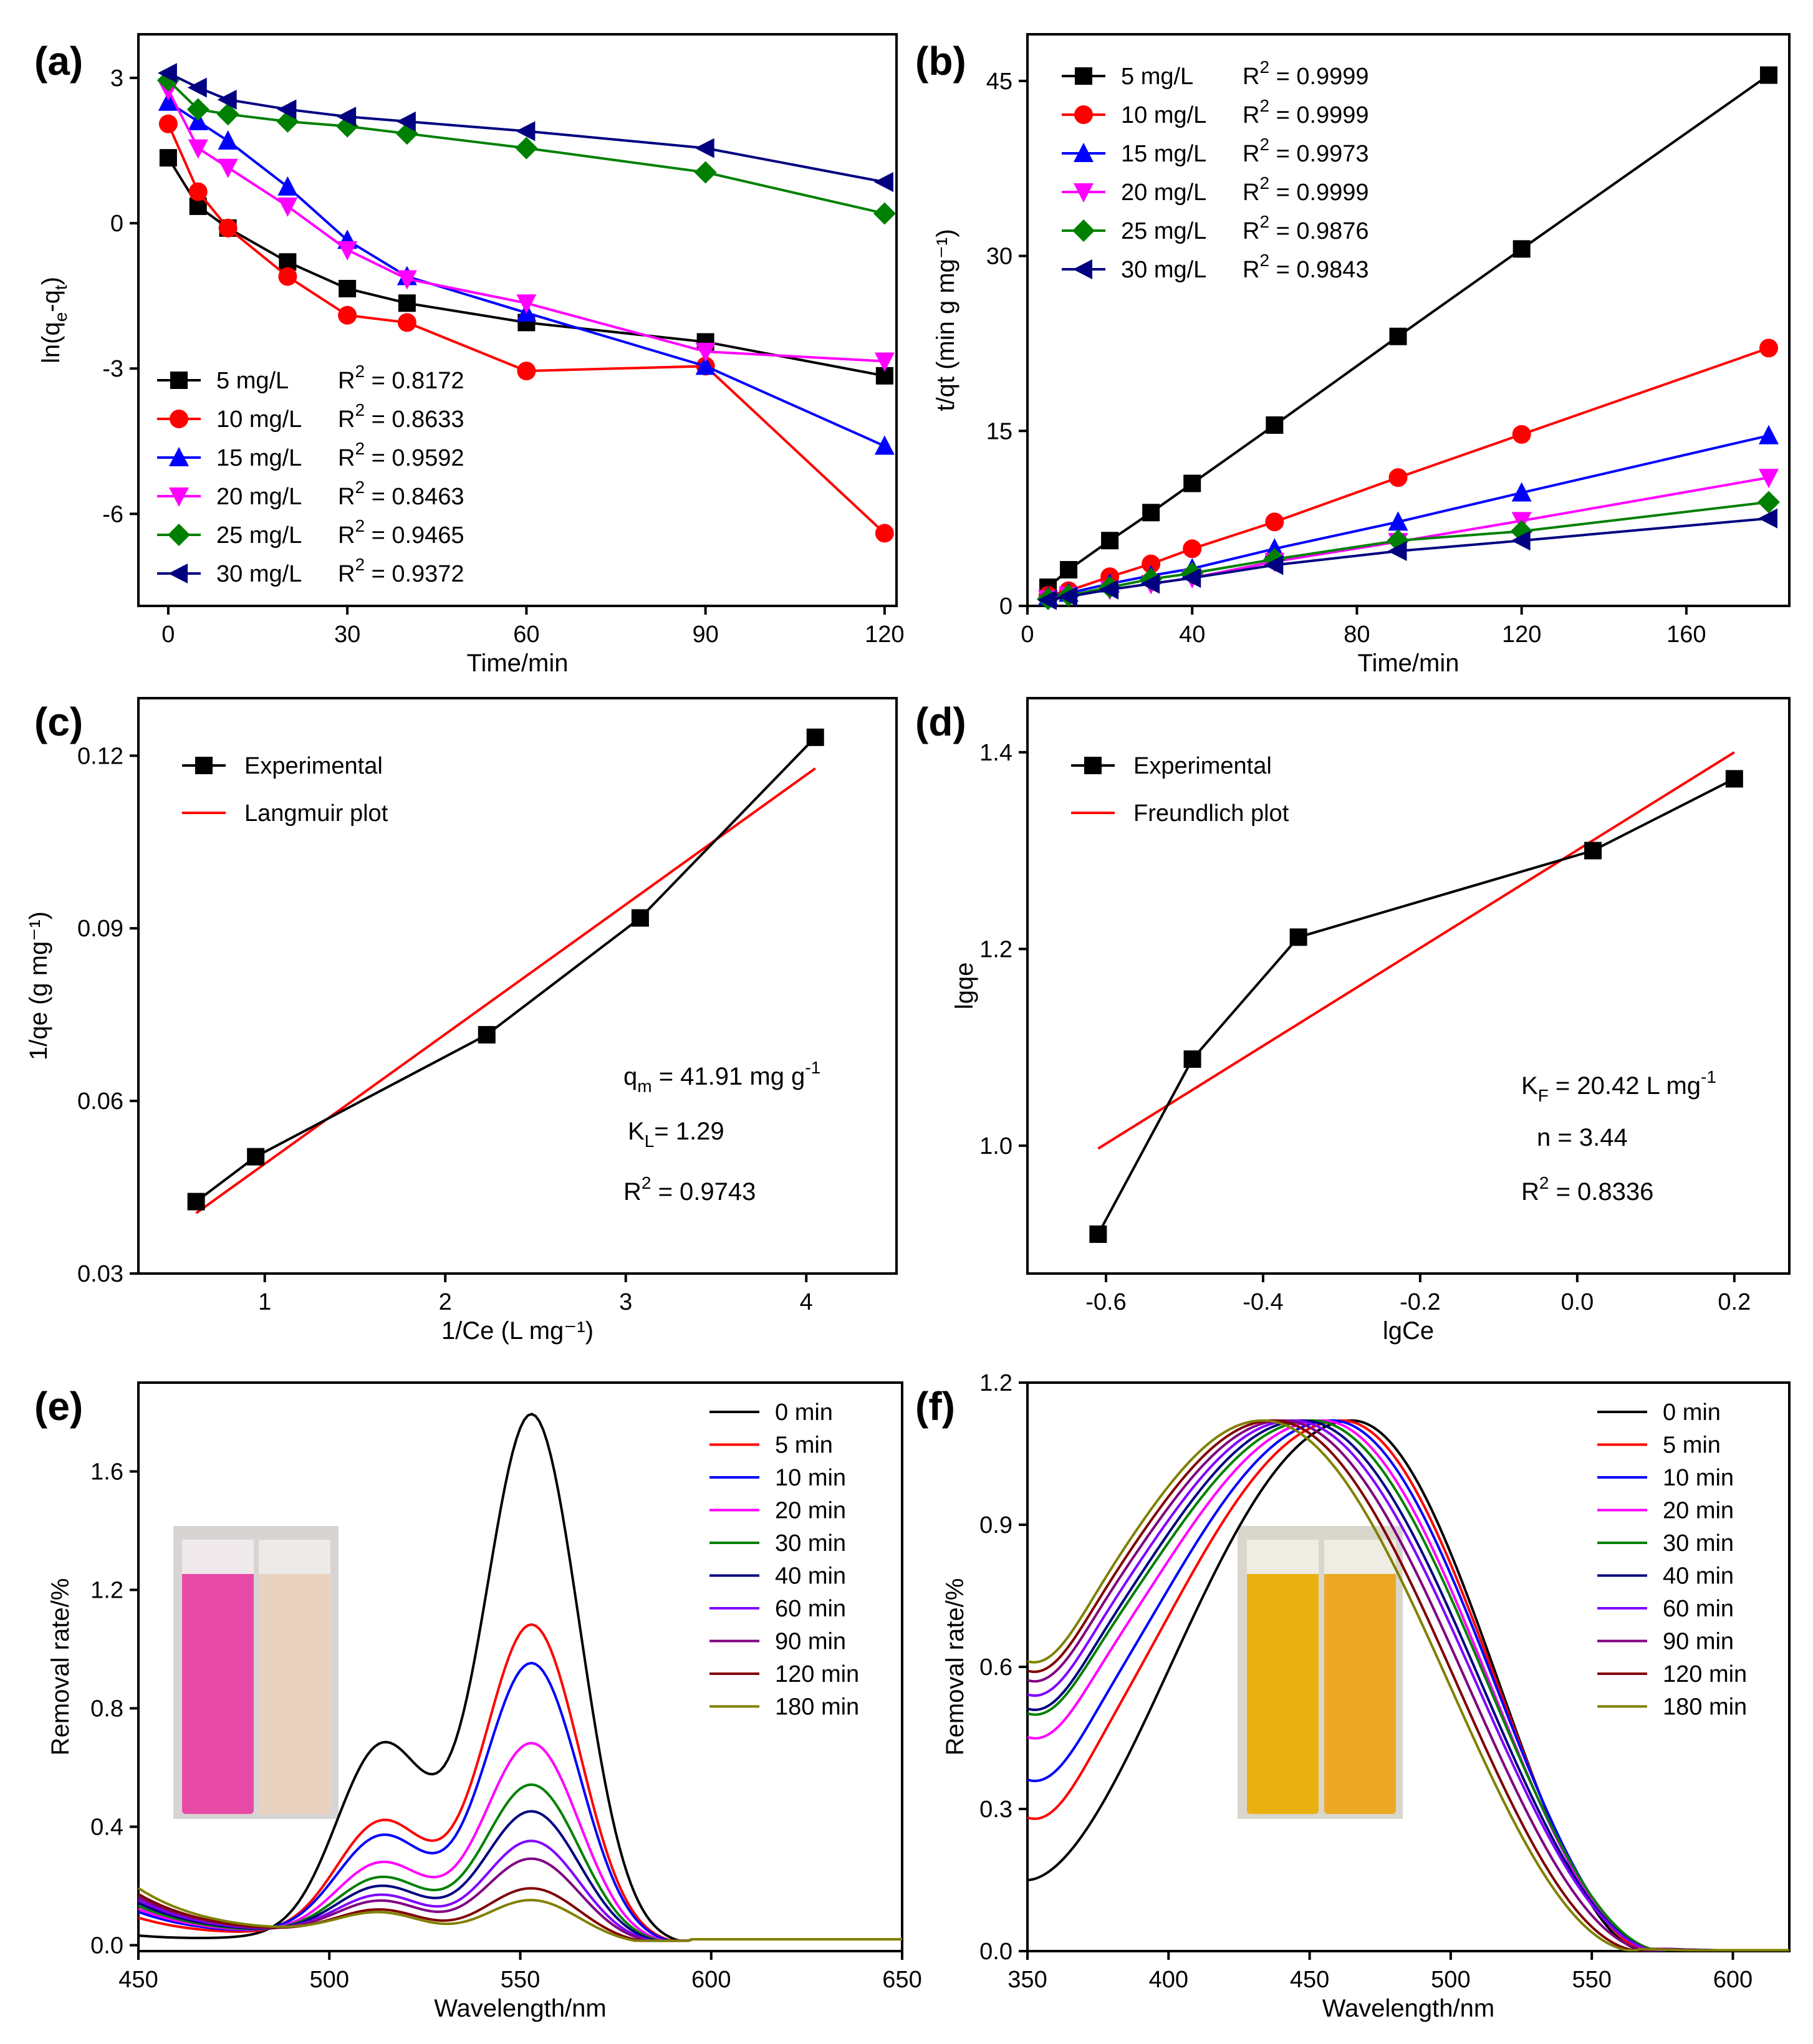 The width and height of the screenshot is (1813, 2044). What do you see at coordinates (625, 1302) in the screenshot?
I see `x-tick-label: 3` at bounding box center [625, 1302].